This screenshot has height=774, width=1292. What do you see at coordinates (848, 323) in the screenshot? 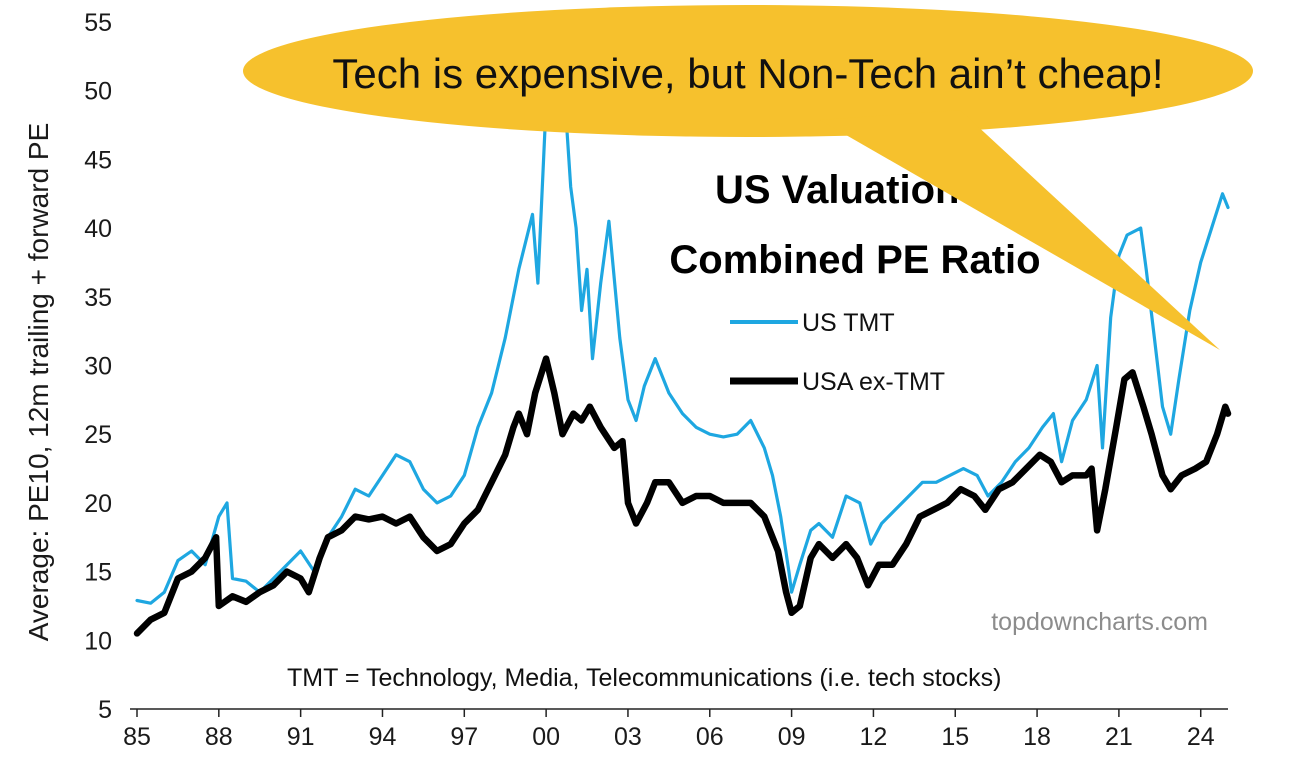
I see `legend-label-us-tmt: US TMT` at bounding box center [848, 323].